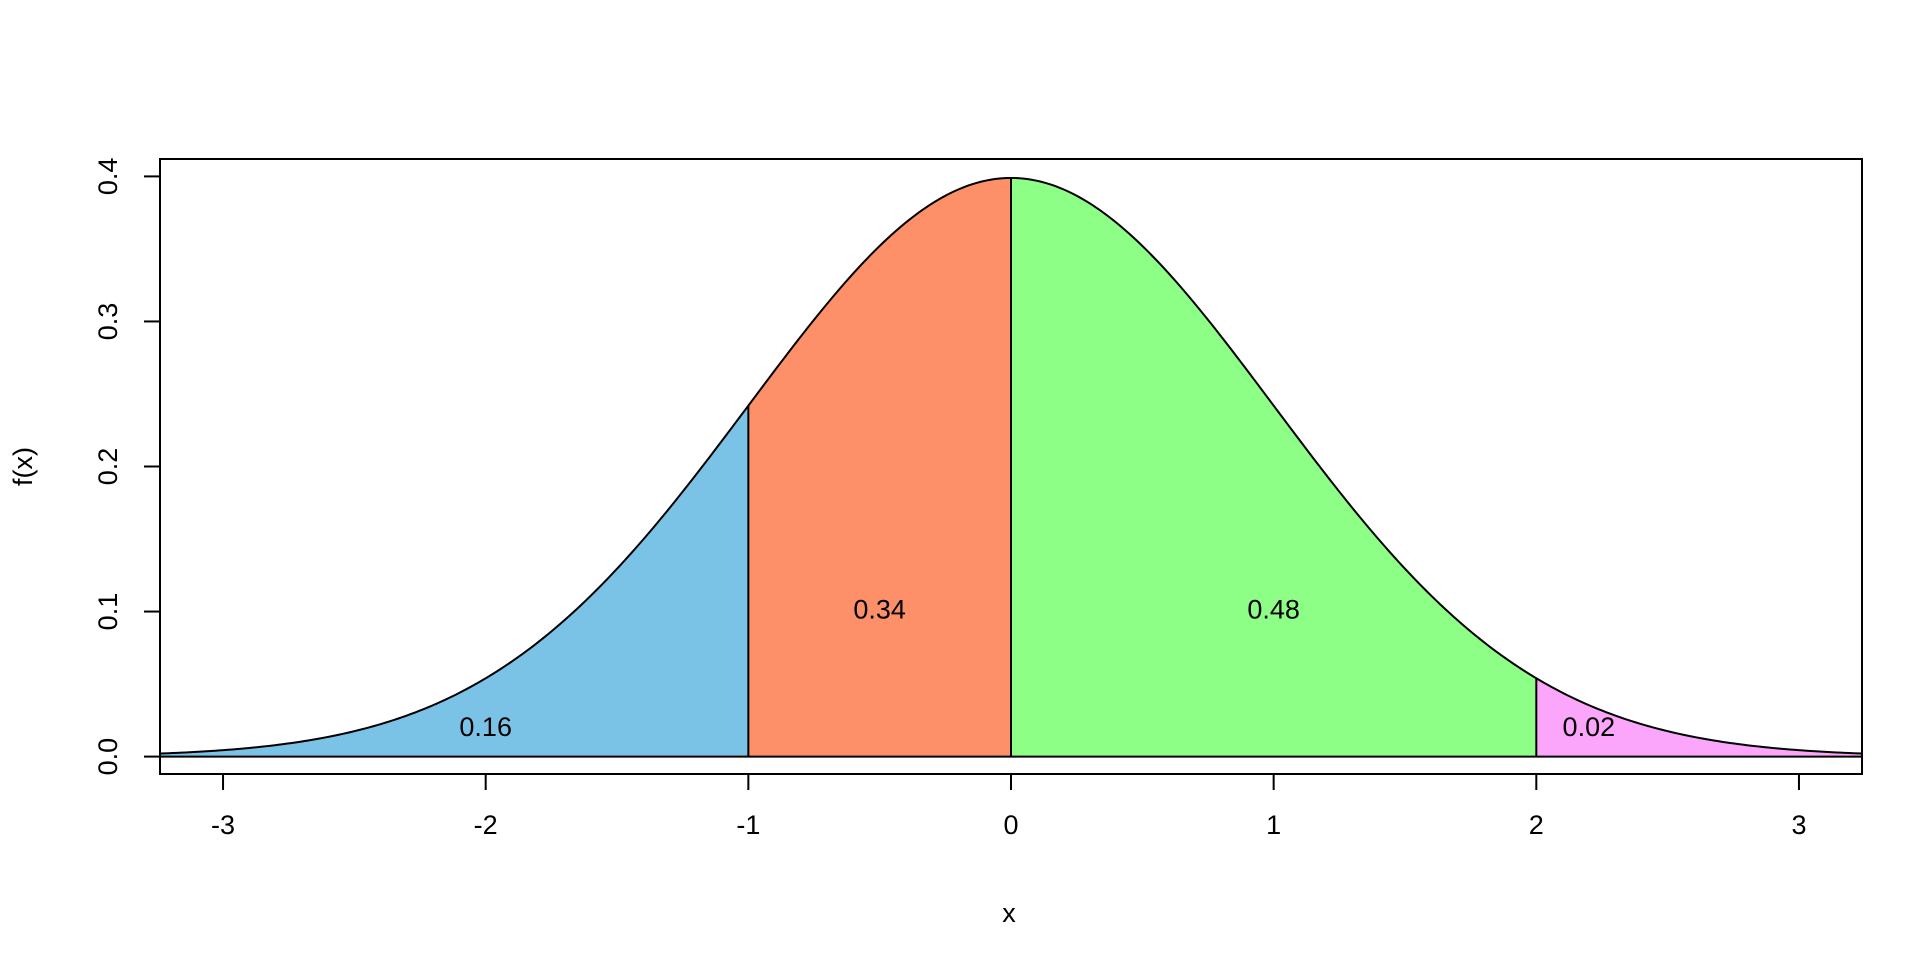  What do you see at coordinates (108, 612) in the screenshot?
I see `y-tick-label-1: 0.1` at bounding box center [108, 612].